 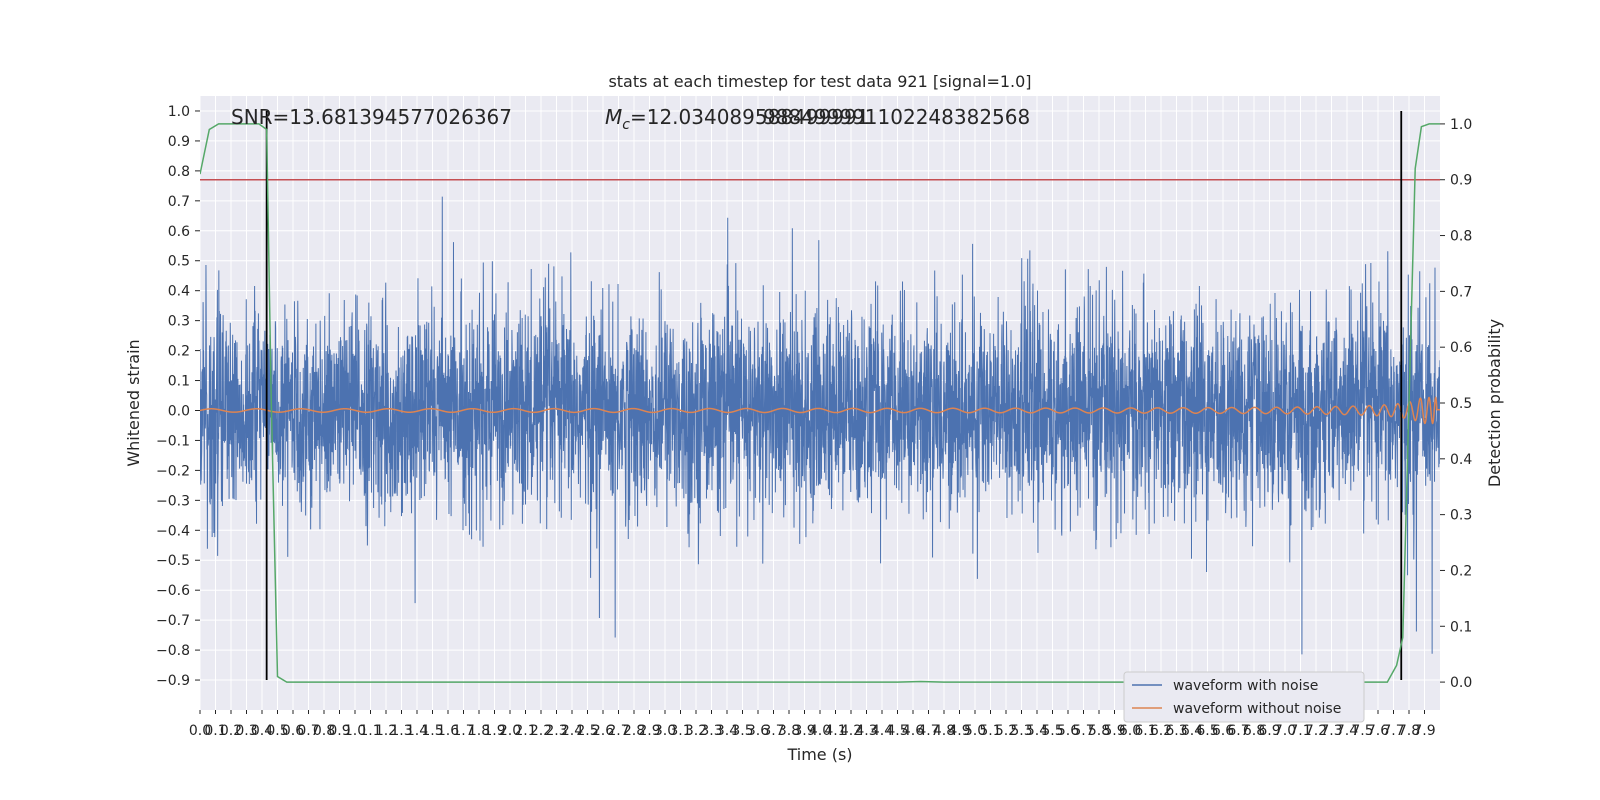 What do you see at coordinates (173, 621) in the screenshot?
I see `y-tick-label: −0.7` at bounding box center [173, 621].